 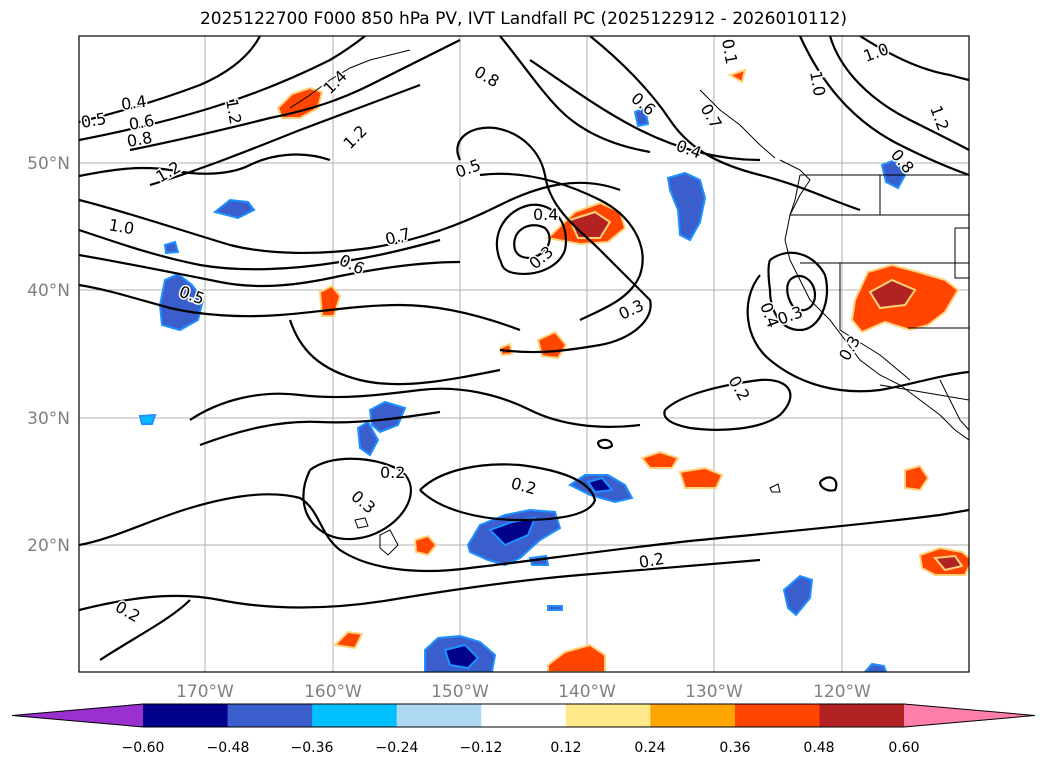 What do you see at coordinates (333, 692) in the screenshot?
I see `lon-label-160w: 160°W` at bounding box center [333, 692].